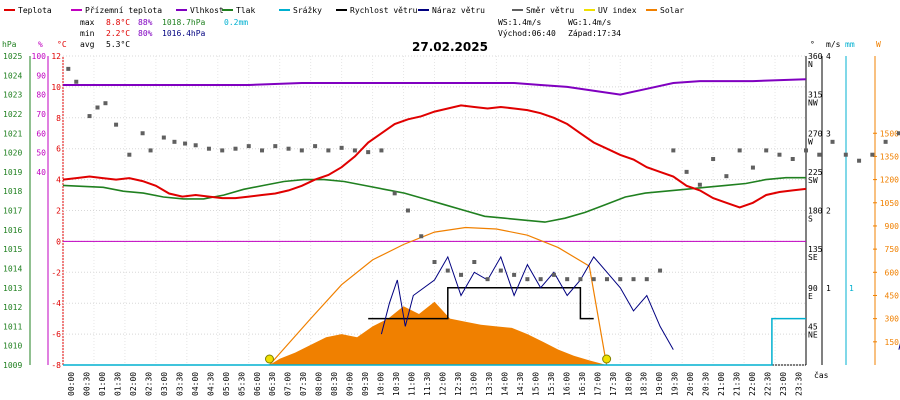 This screenshot has width=900, height=400. What do you see at coordinates (118, 22) in the screenshot?
I see `stat-max-temp: 8.8°C` at bounding box center [118, 22].